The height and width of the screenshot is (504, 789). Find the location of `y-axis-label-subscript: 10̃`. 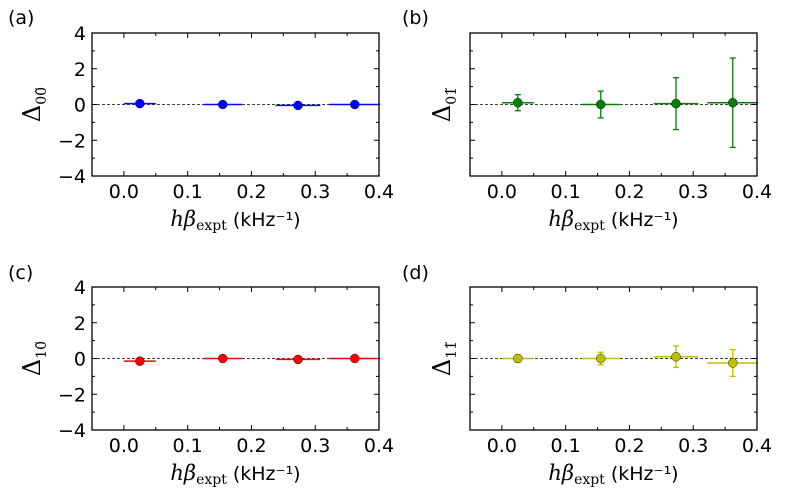

y-axis-label-subscript: 10̃ is located at coordinates (42, 350).